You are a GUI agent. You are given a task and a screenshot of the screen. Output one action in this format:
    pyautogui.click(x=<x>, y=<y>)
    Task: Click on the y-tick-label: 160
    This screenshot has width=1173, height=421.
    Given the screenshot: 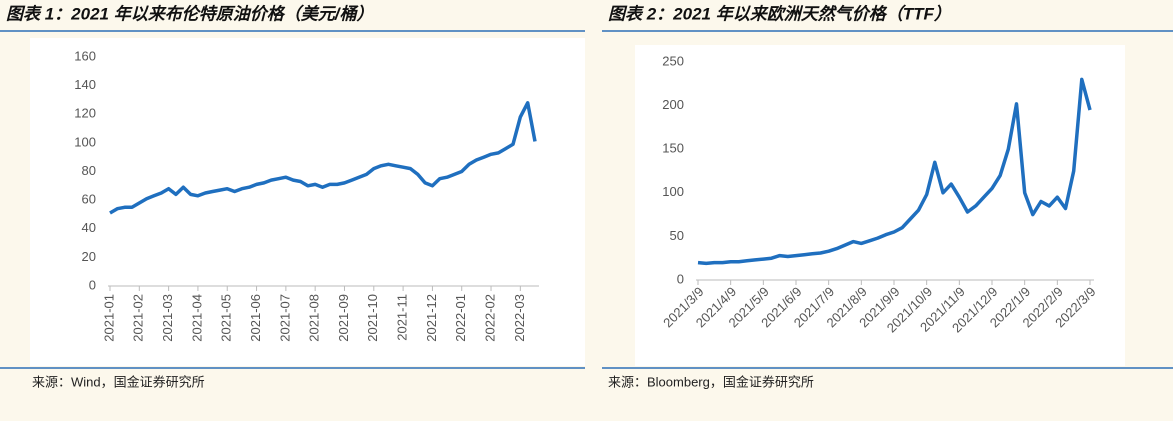 What is the action you would take?
    pyautogui.click(x=85, y=55)
    